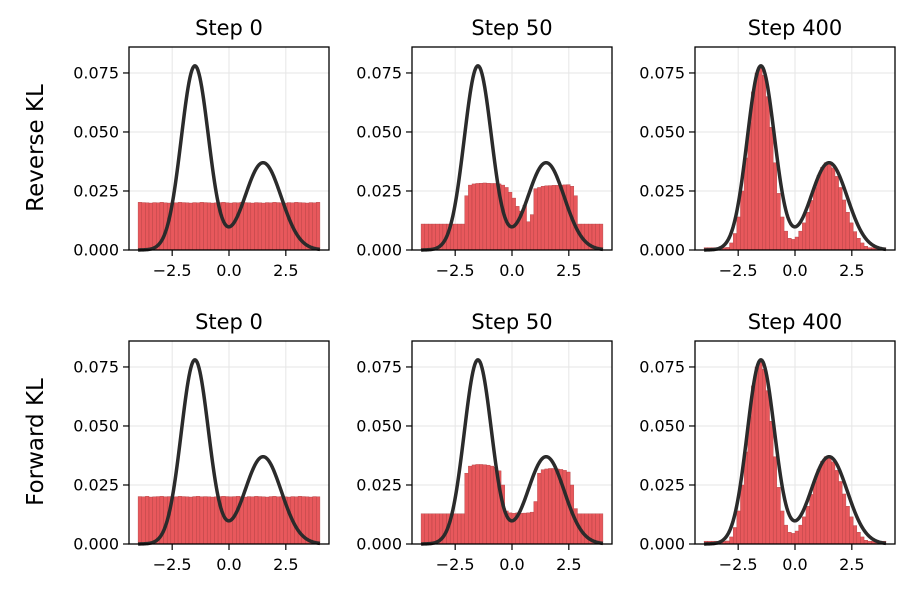  I want to click on panel-reverse-2: −2.5 0.0 2.5 0.000 0.025 0.050 0.075 Step 400, so click(767, 148).